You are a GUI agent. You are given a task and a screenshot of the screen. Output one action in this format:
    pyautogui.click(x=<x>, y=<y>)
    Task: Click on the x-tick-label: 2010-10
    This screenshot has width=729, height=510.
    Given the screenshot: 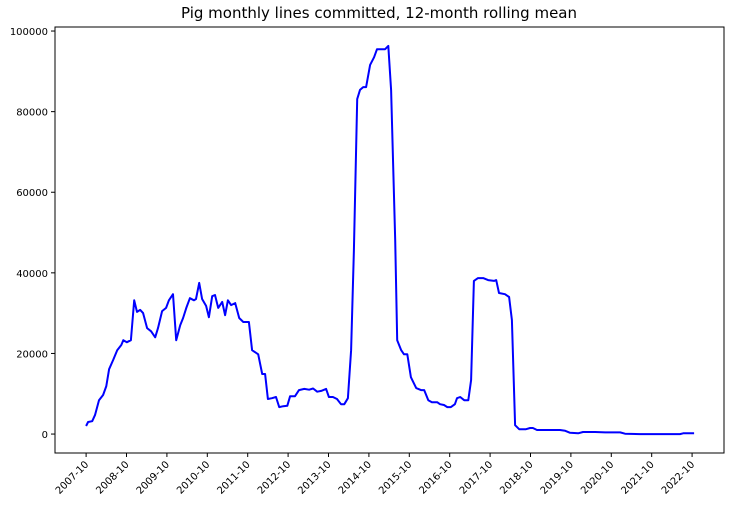 What is the action you would take?
    pyautogui.click(x=193, y=477)
    